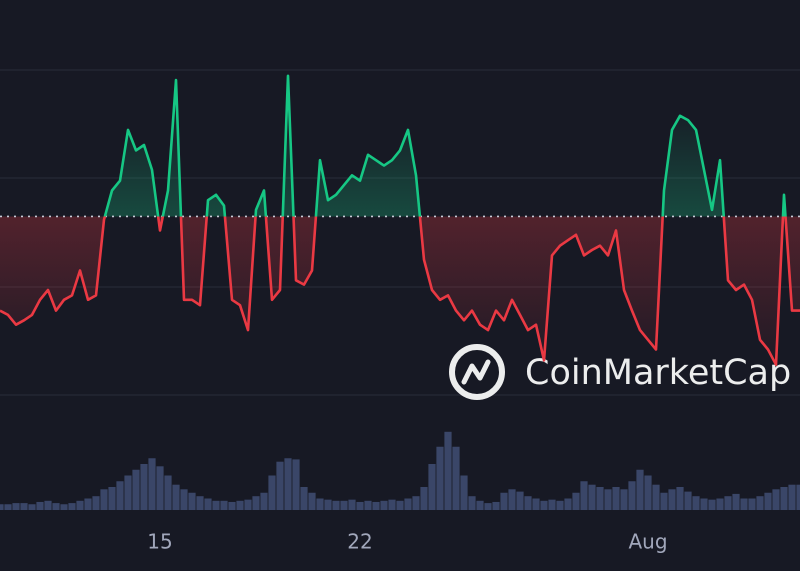  What do you see at coordinates (400, 470) in the screenshot?
I see `volume-bars` at bounding box center [400, 470].